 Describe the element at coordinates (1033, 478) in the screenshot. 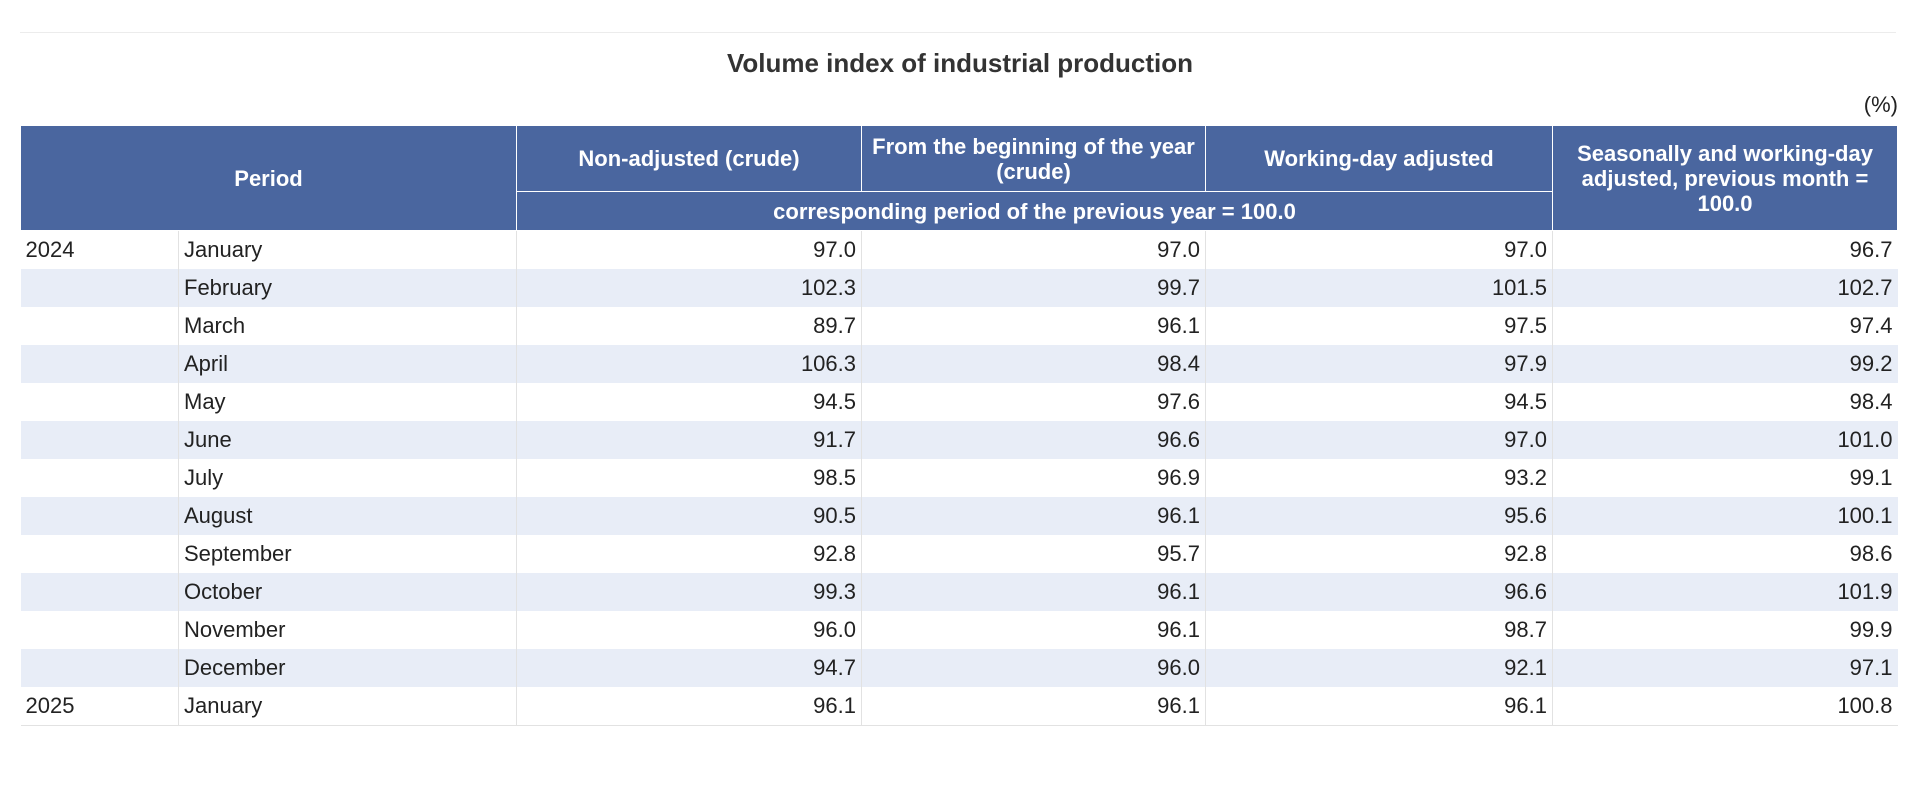

I see `from-beginning-cell: 96.9` at that location.